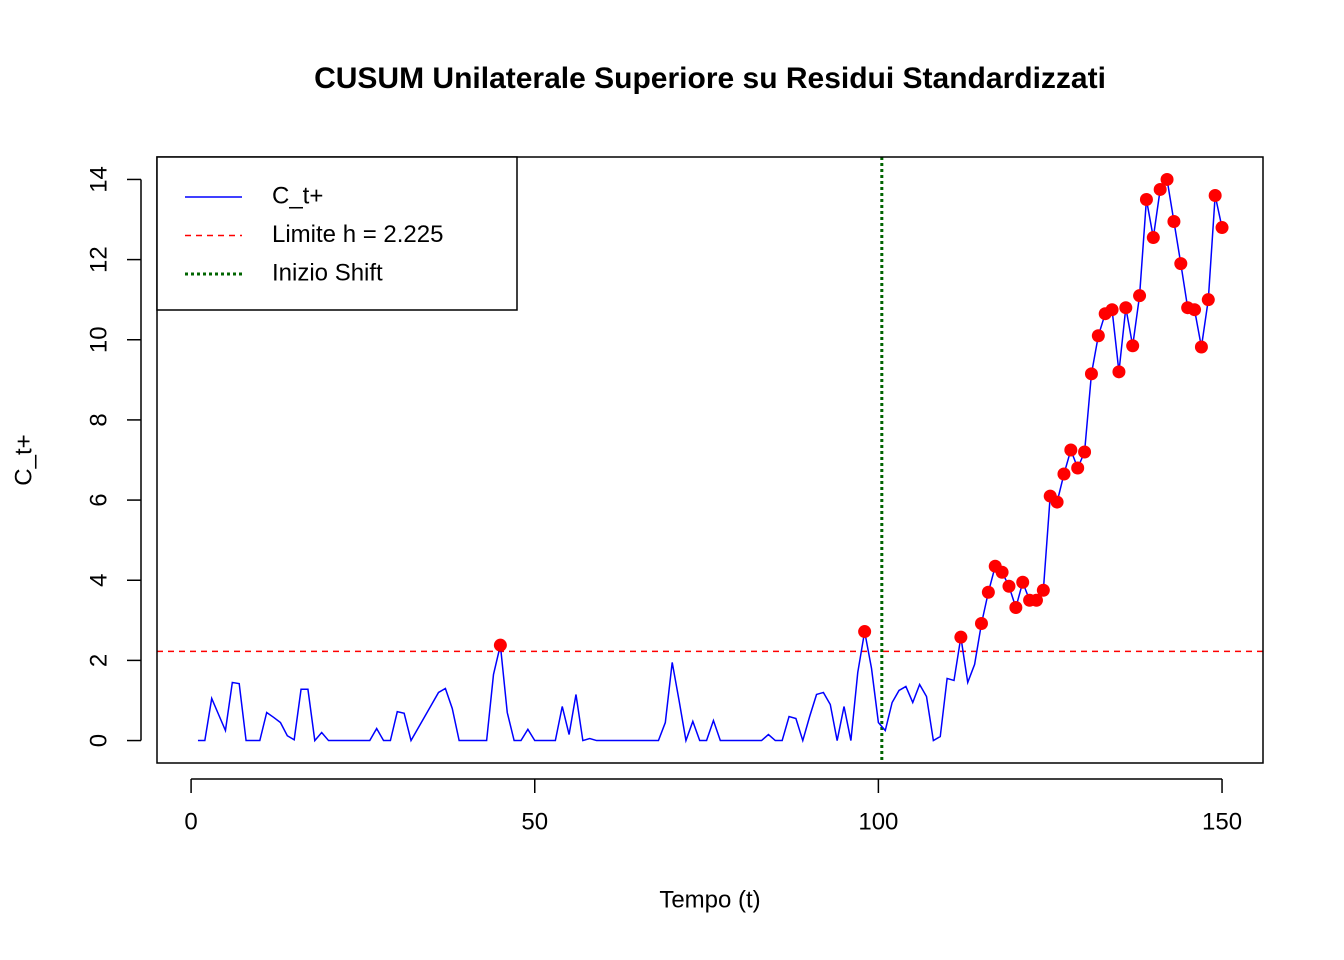  I want to click on y-tick-label: 4, so click(98, 580).